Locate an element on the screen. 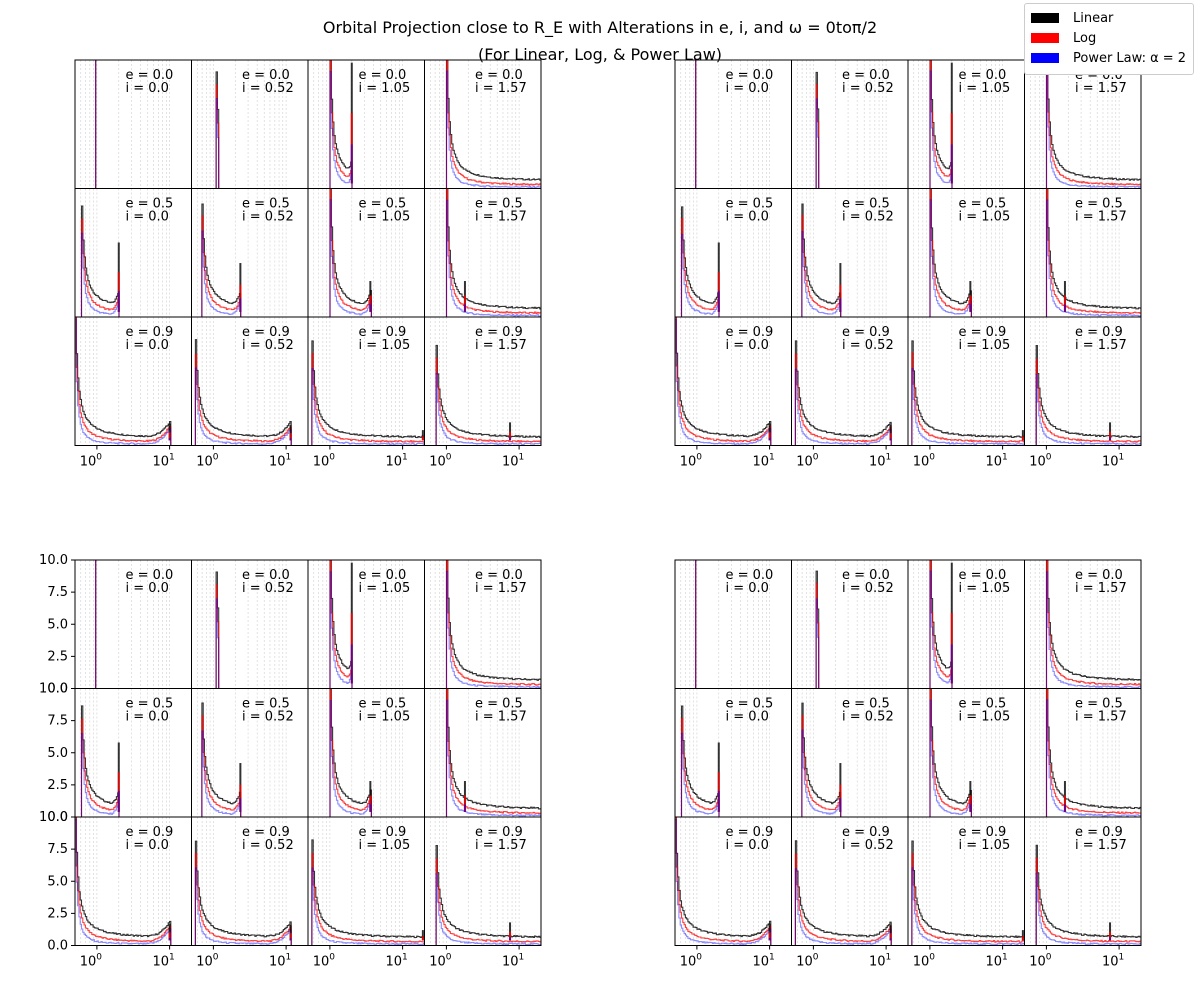  panel-e0.0-i1.57: e = 0.0i = 1.57 is located at coordinates (483, 124).